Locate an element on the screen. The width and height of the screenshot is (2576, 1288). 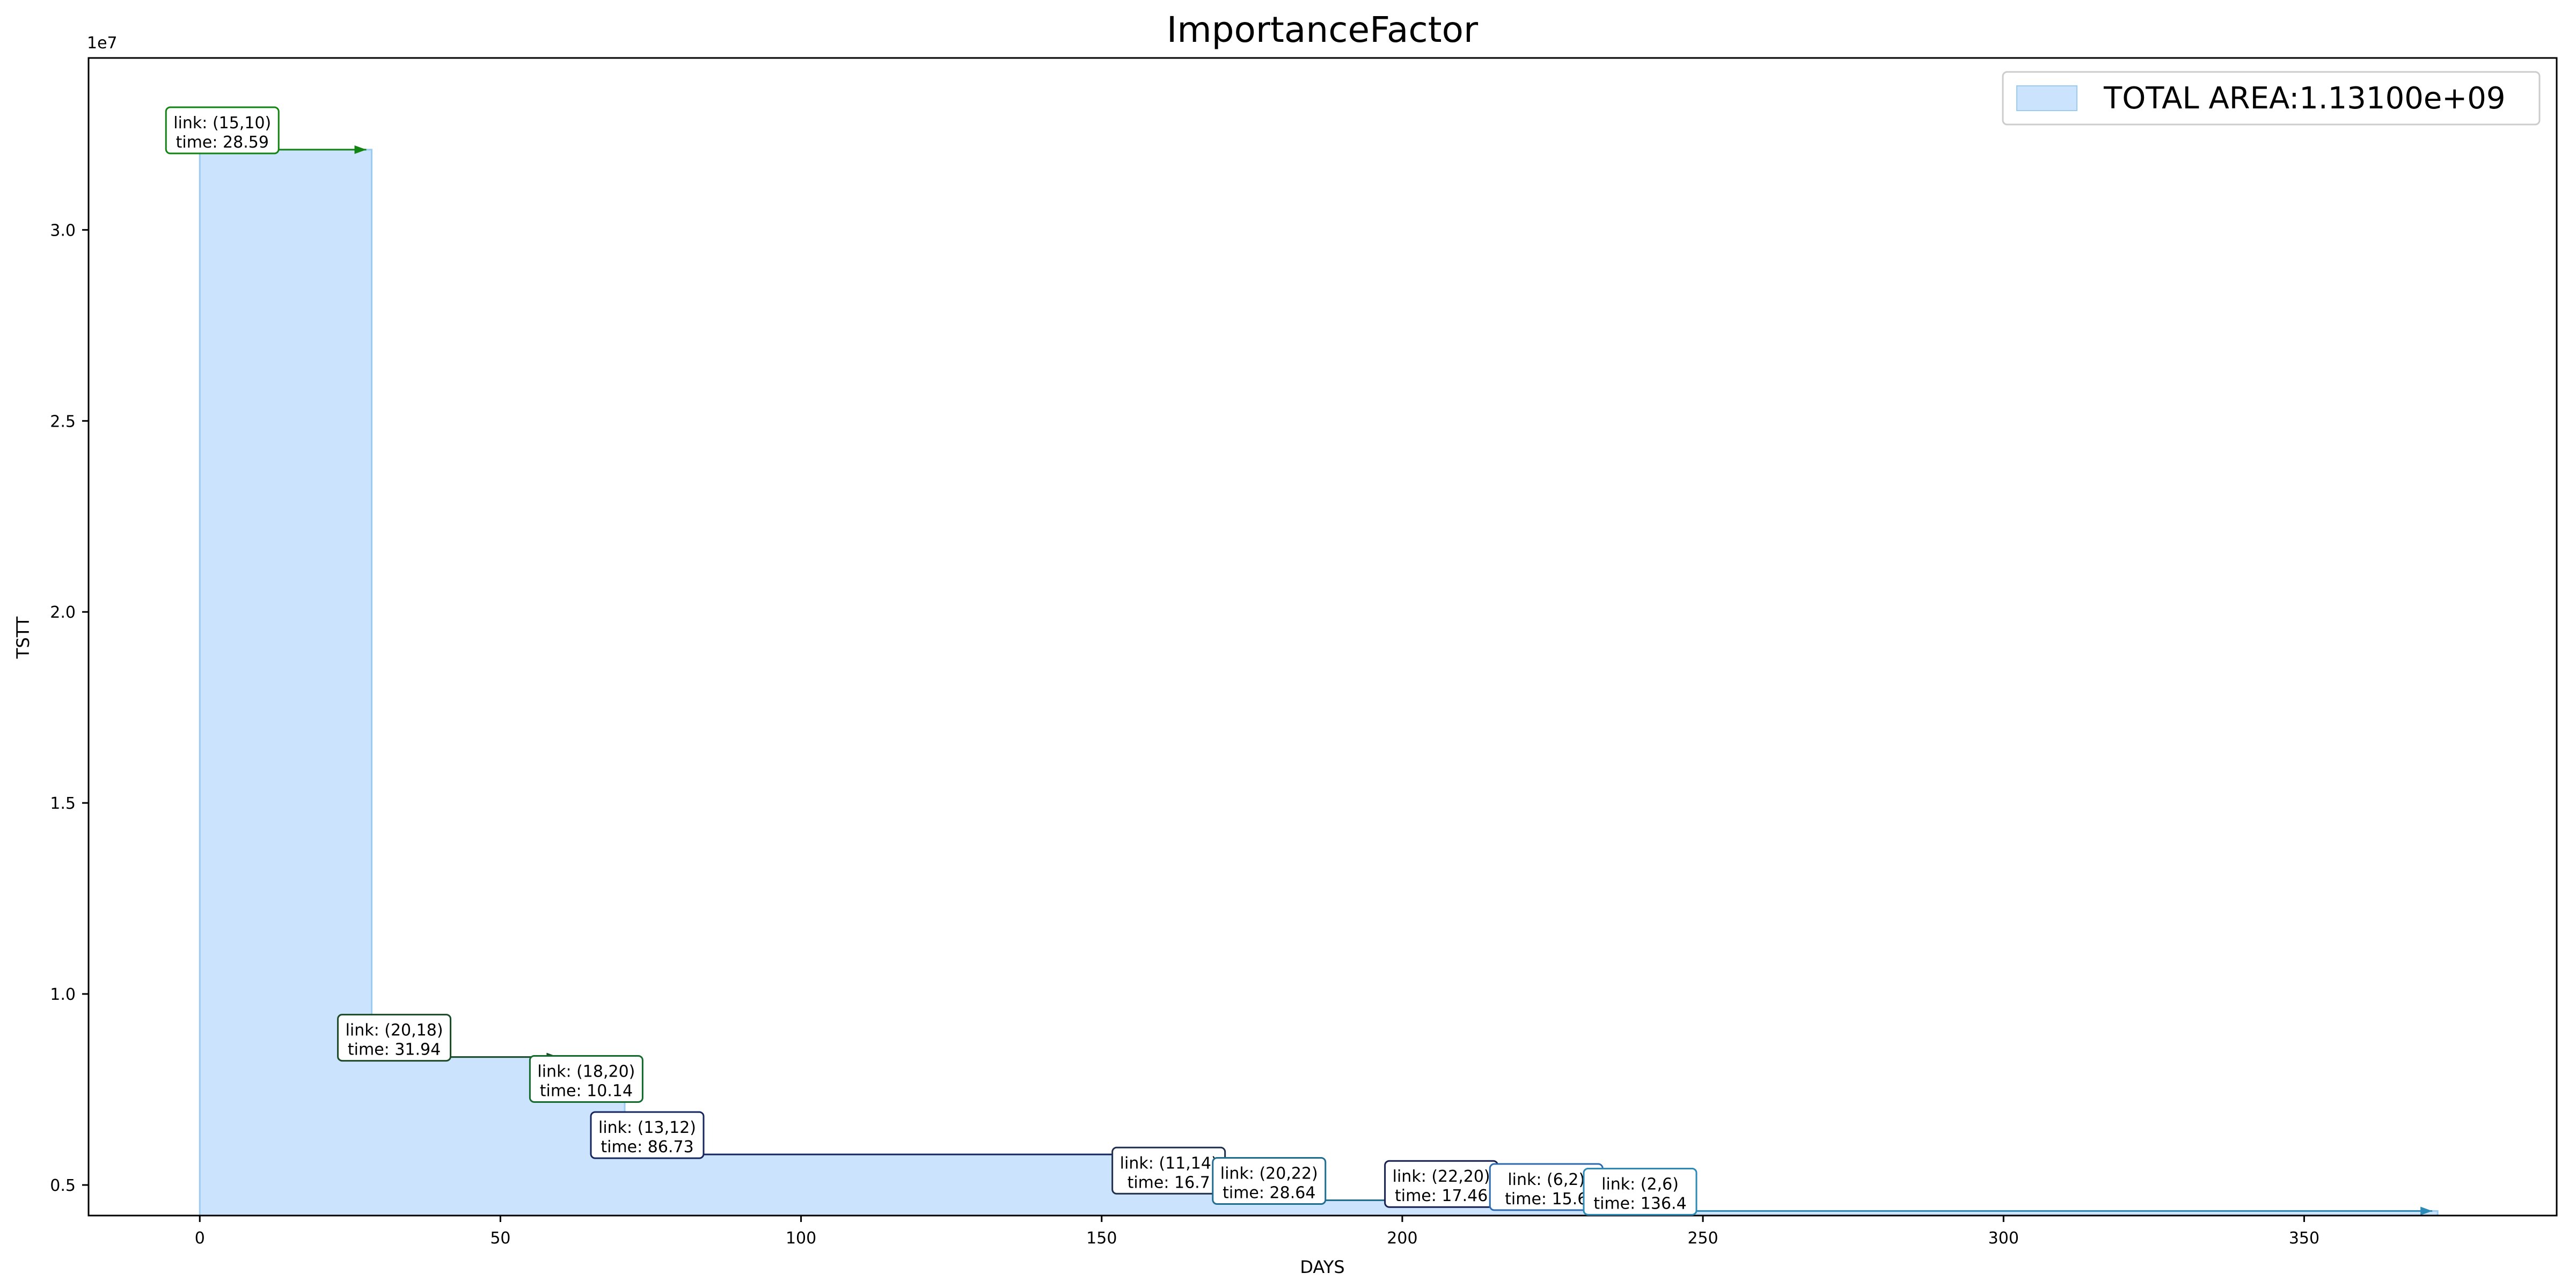
annotation-link: link: (15,10) is located at coordinates (222, 123).